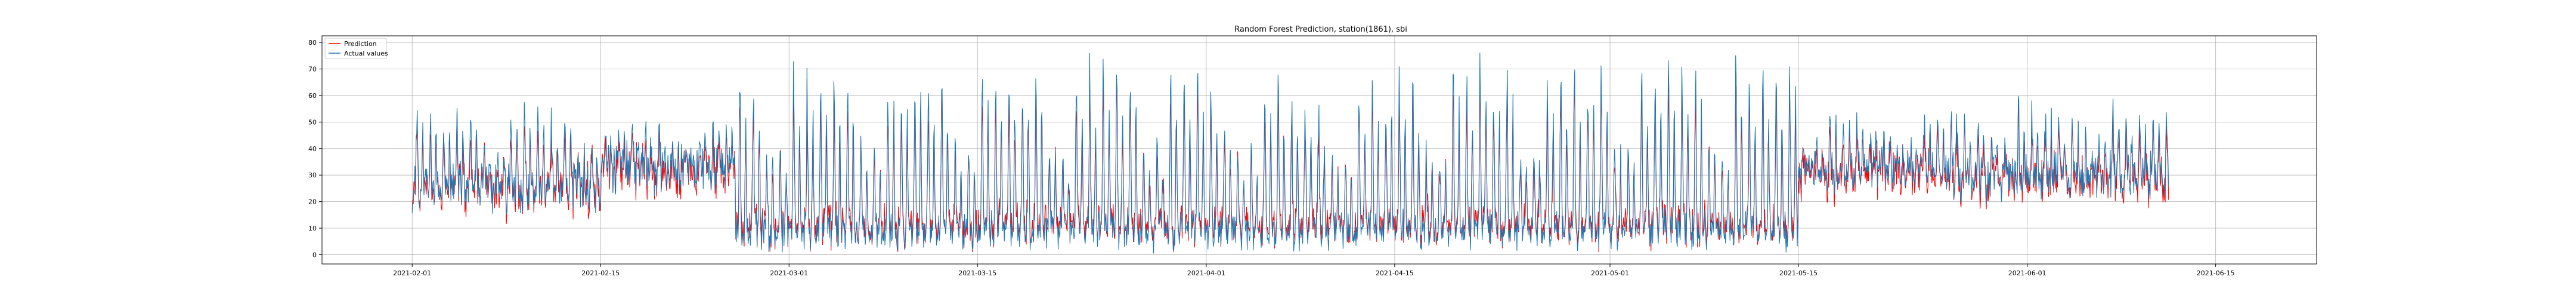  I want to click on x-tick-label: 2021-02-01, so click(412, 273).